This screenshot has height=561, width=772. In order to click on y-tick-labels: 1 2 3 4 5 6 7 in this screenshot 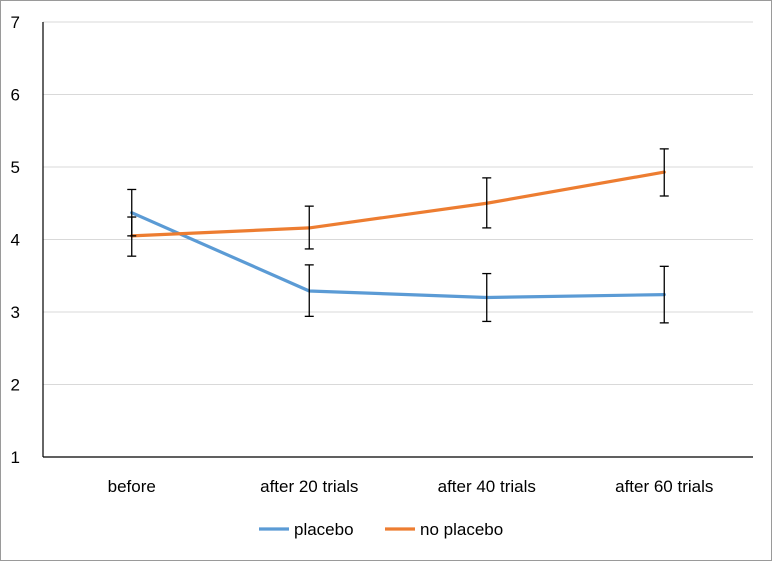, I will do `click(15, 240)`.